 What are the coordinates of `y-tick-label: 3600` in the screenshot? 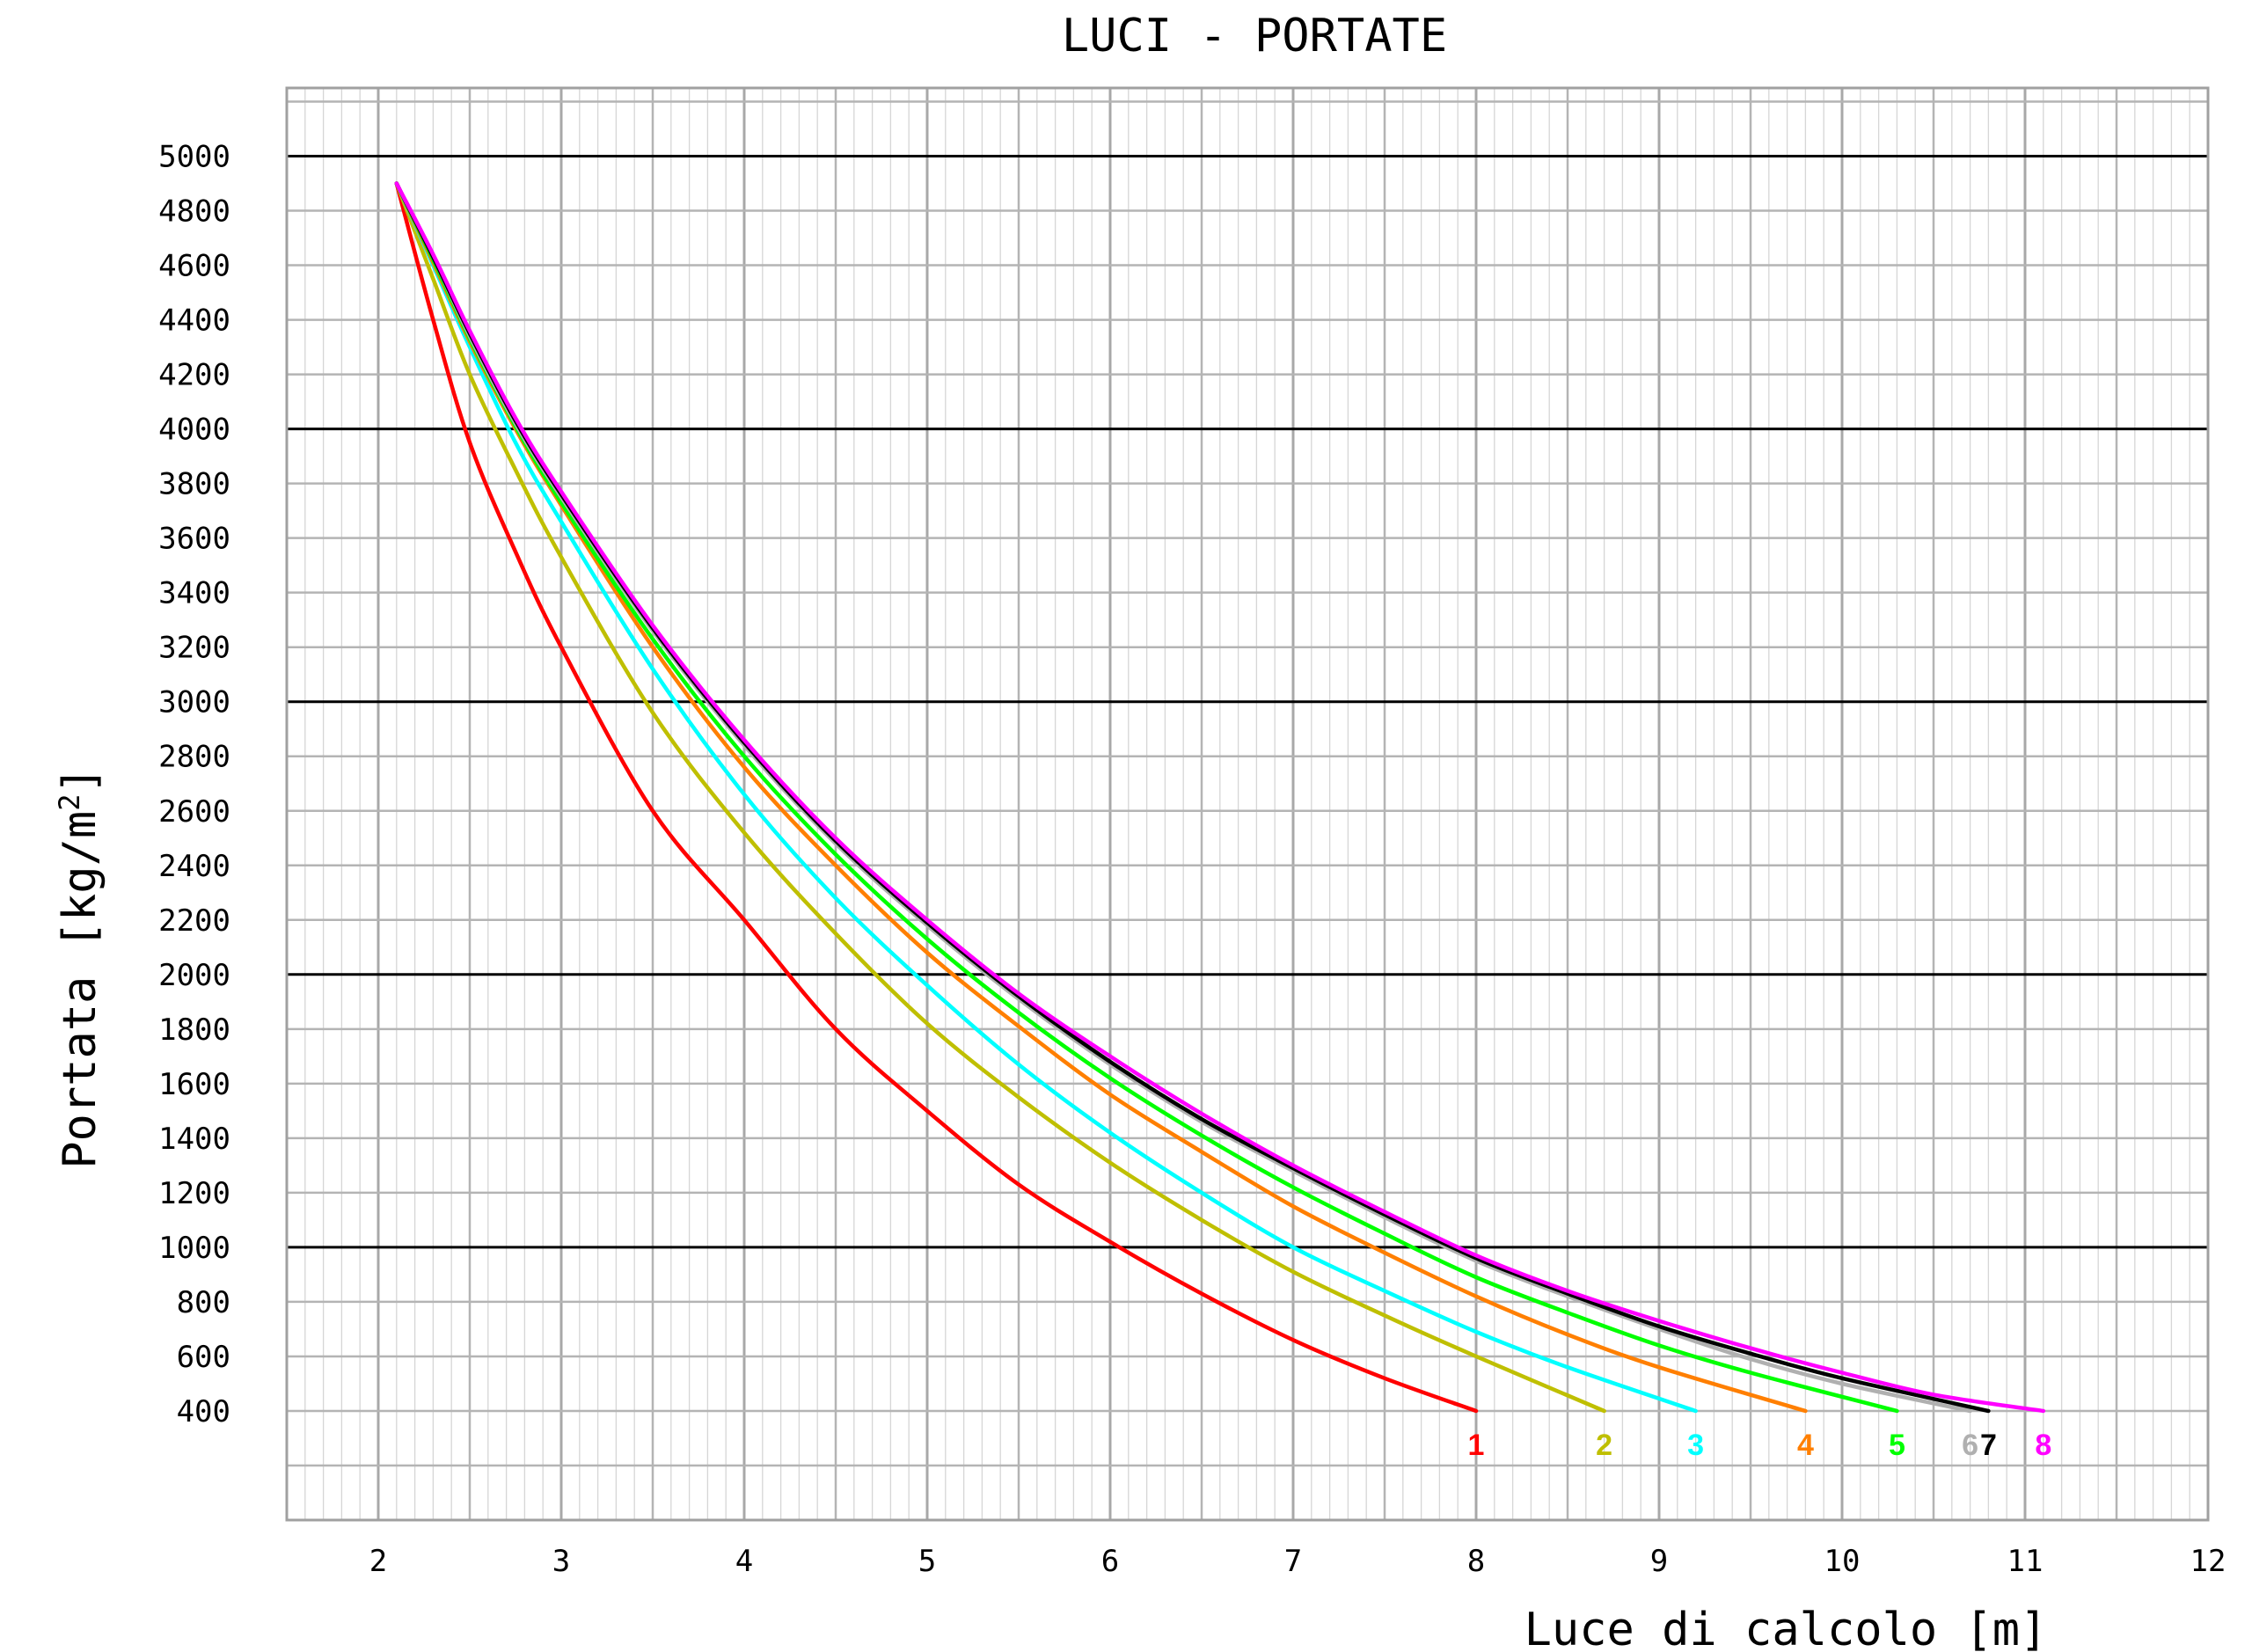 It's located at (194, 539).